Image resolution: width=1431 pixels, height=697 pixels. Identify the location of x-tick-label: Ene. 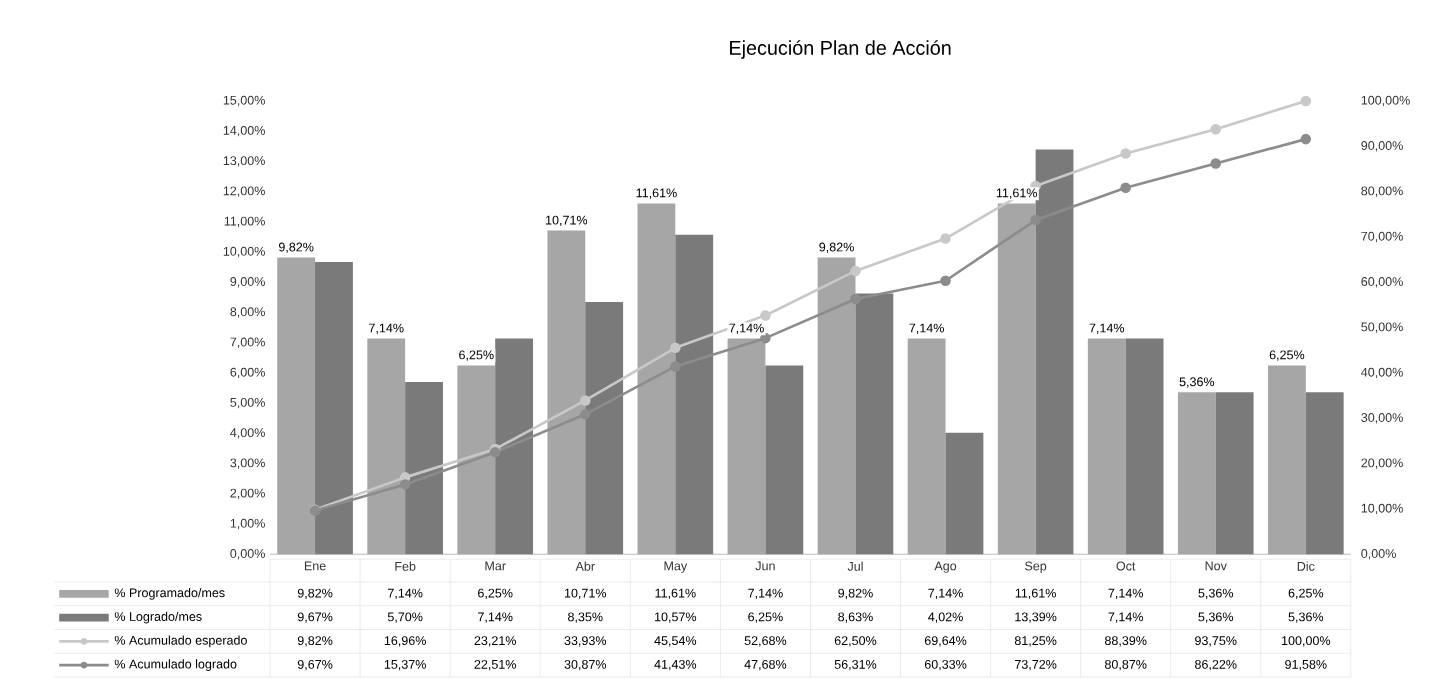
(315, 566).